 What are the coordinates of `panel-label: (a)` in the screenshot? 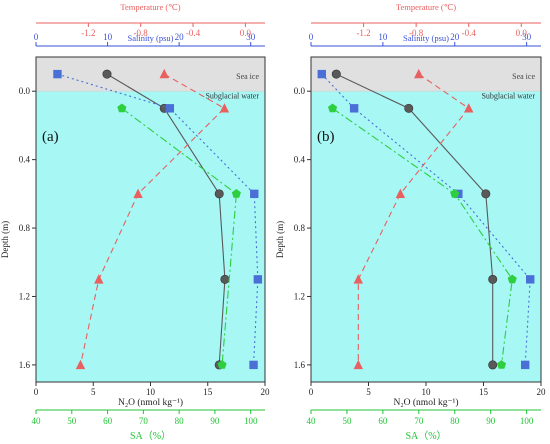 It's located at (50, 137).